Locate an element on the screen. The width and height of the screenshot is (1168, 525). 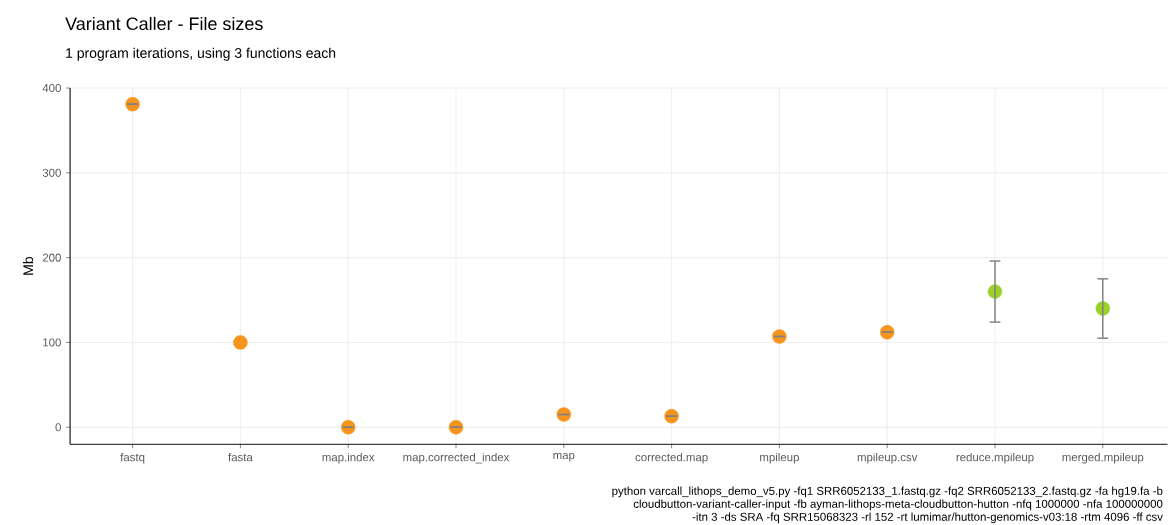
x-tick-label: corrected.map is located at coordinates (671, 458).